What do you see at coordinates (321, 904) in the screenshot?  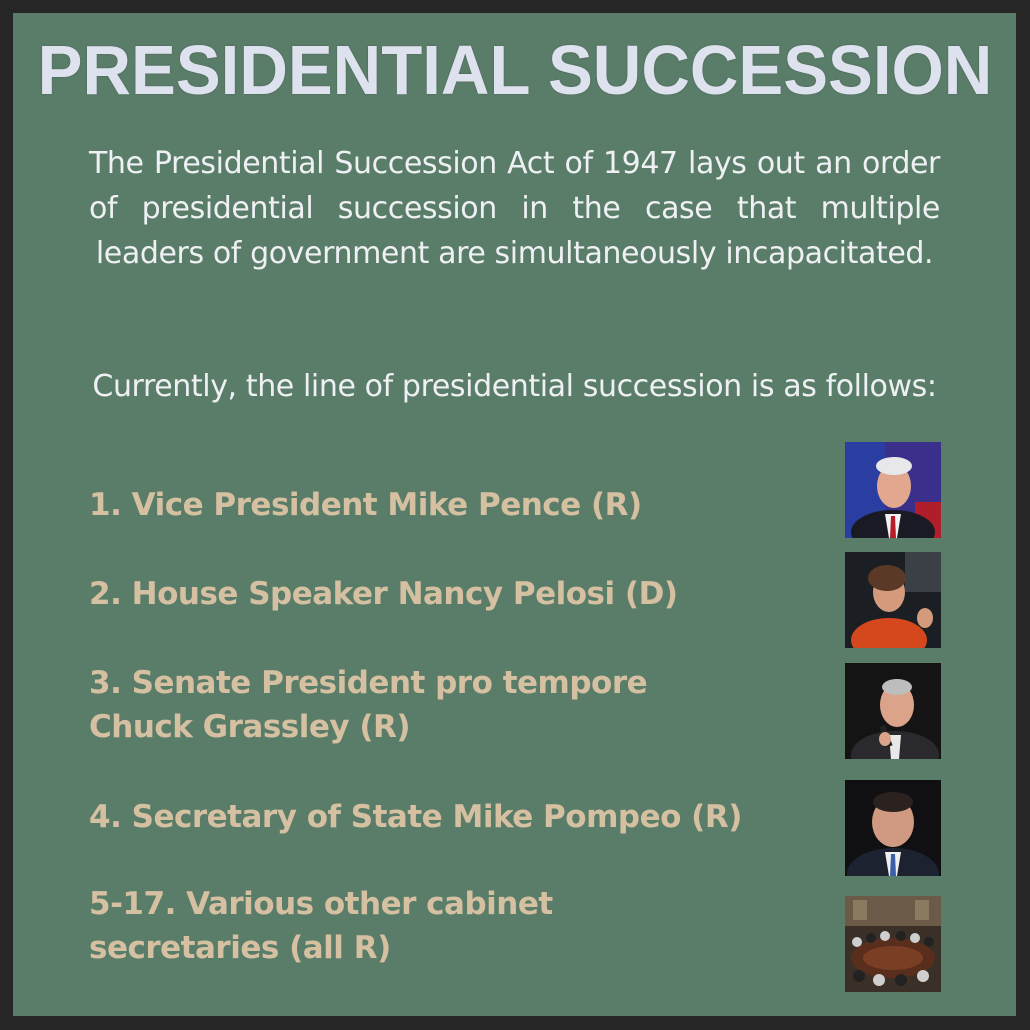 I see `succession-item-5-line1: 5-17. Various other cabinet` at bounding box center [321, 904].